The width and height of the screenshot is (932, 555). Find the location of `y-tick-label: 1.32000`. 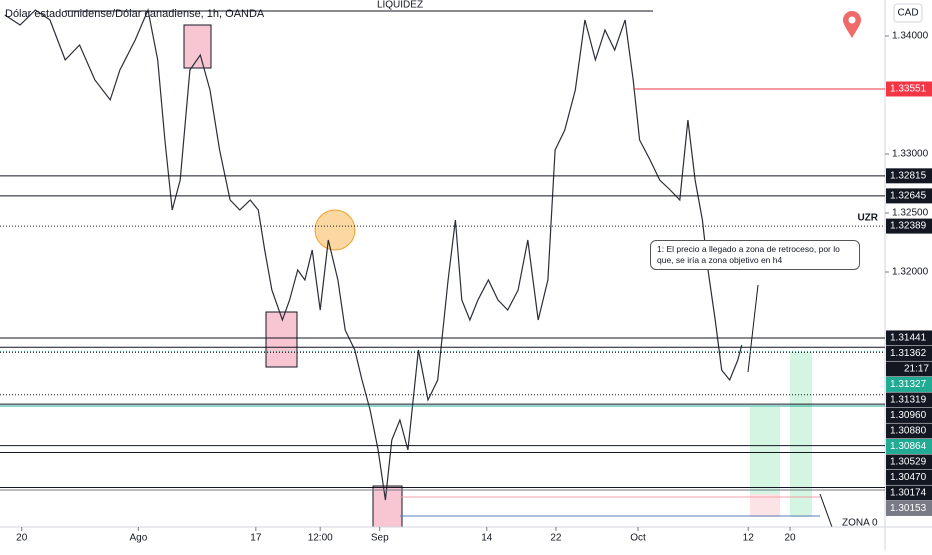

y-tick-label: 1.32000 is located at coordinates (910, 272).